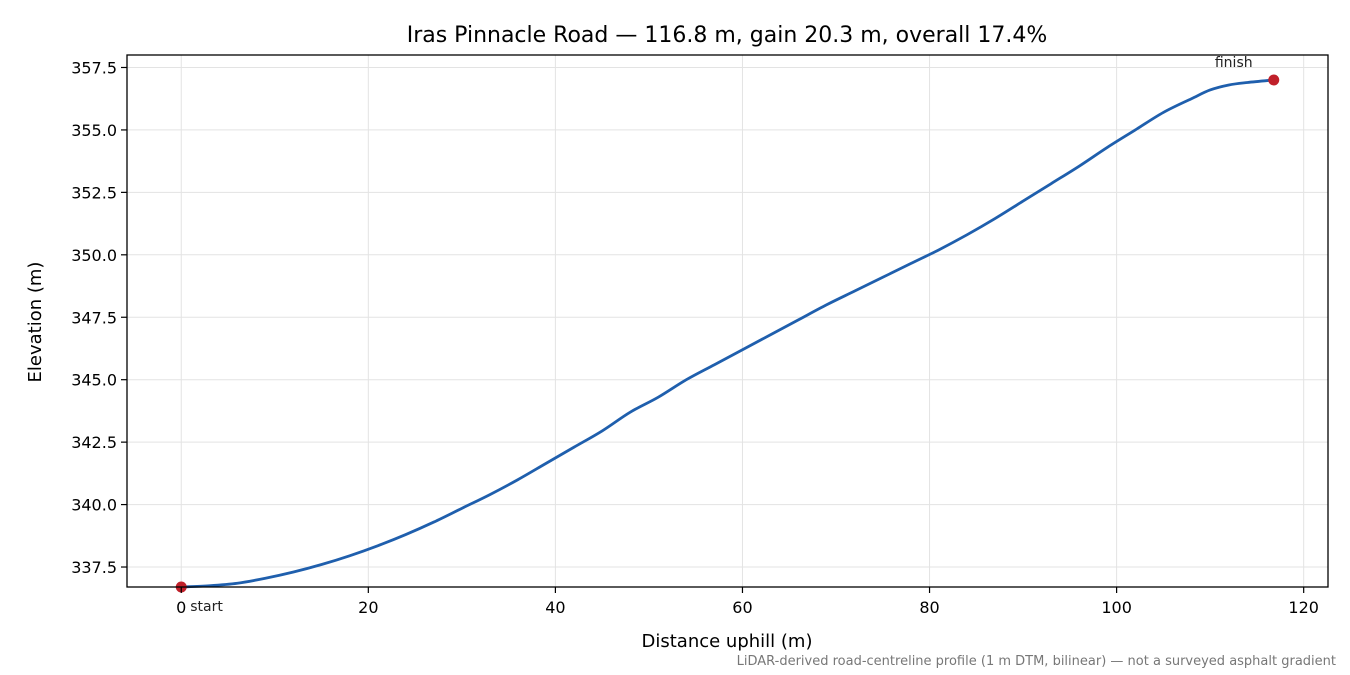 This screenshot has height=675, width=1350. I want to click on finish-marker, so click(1274, 80).